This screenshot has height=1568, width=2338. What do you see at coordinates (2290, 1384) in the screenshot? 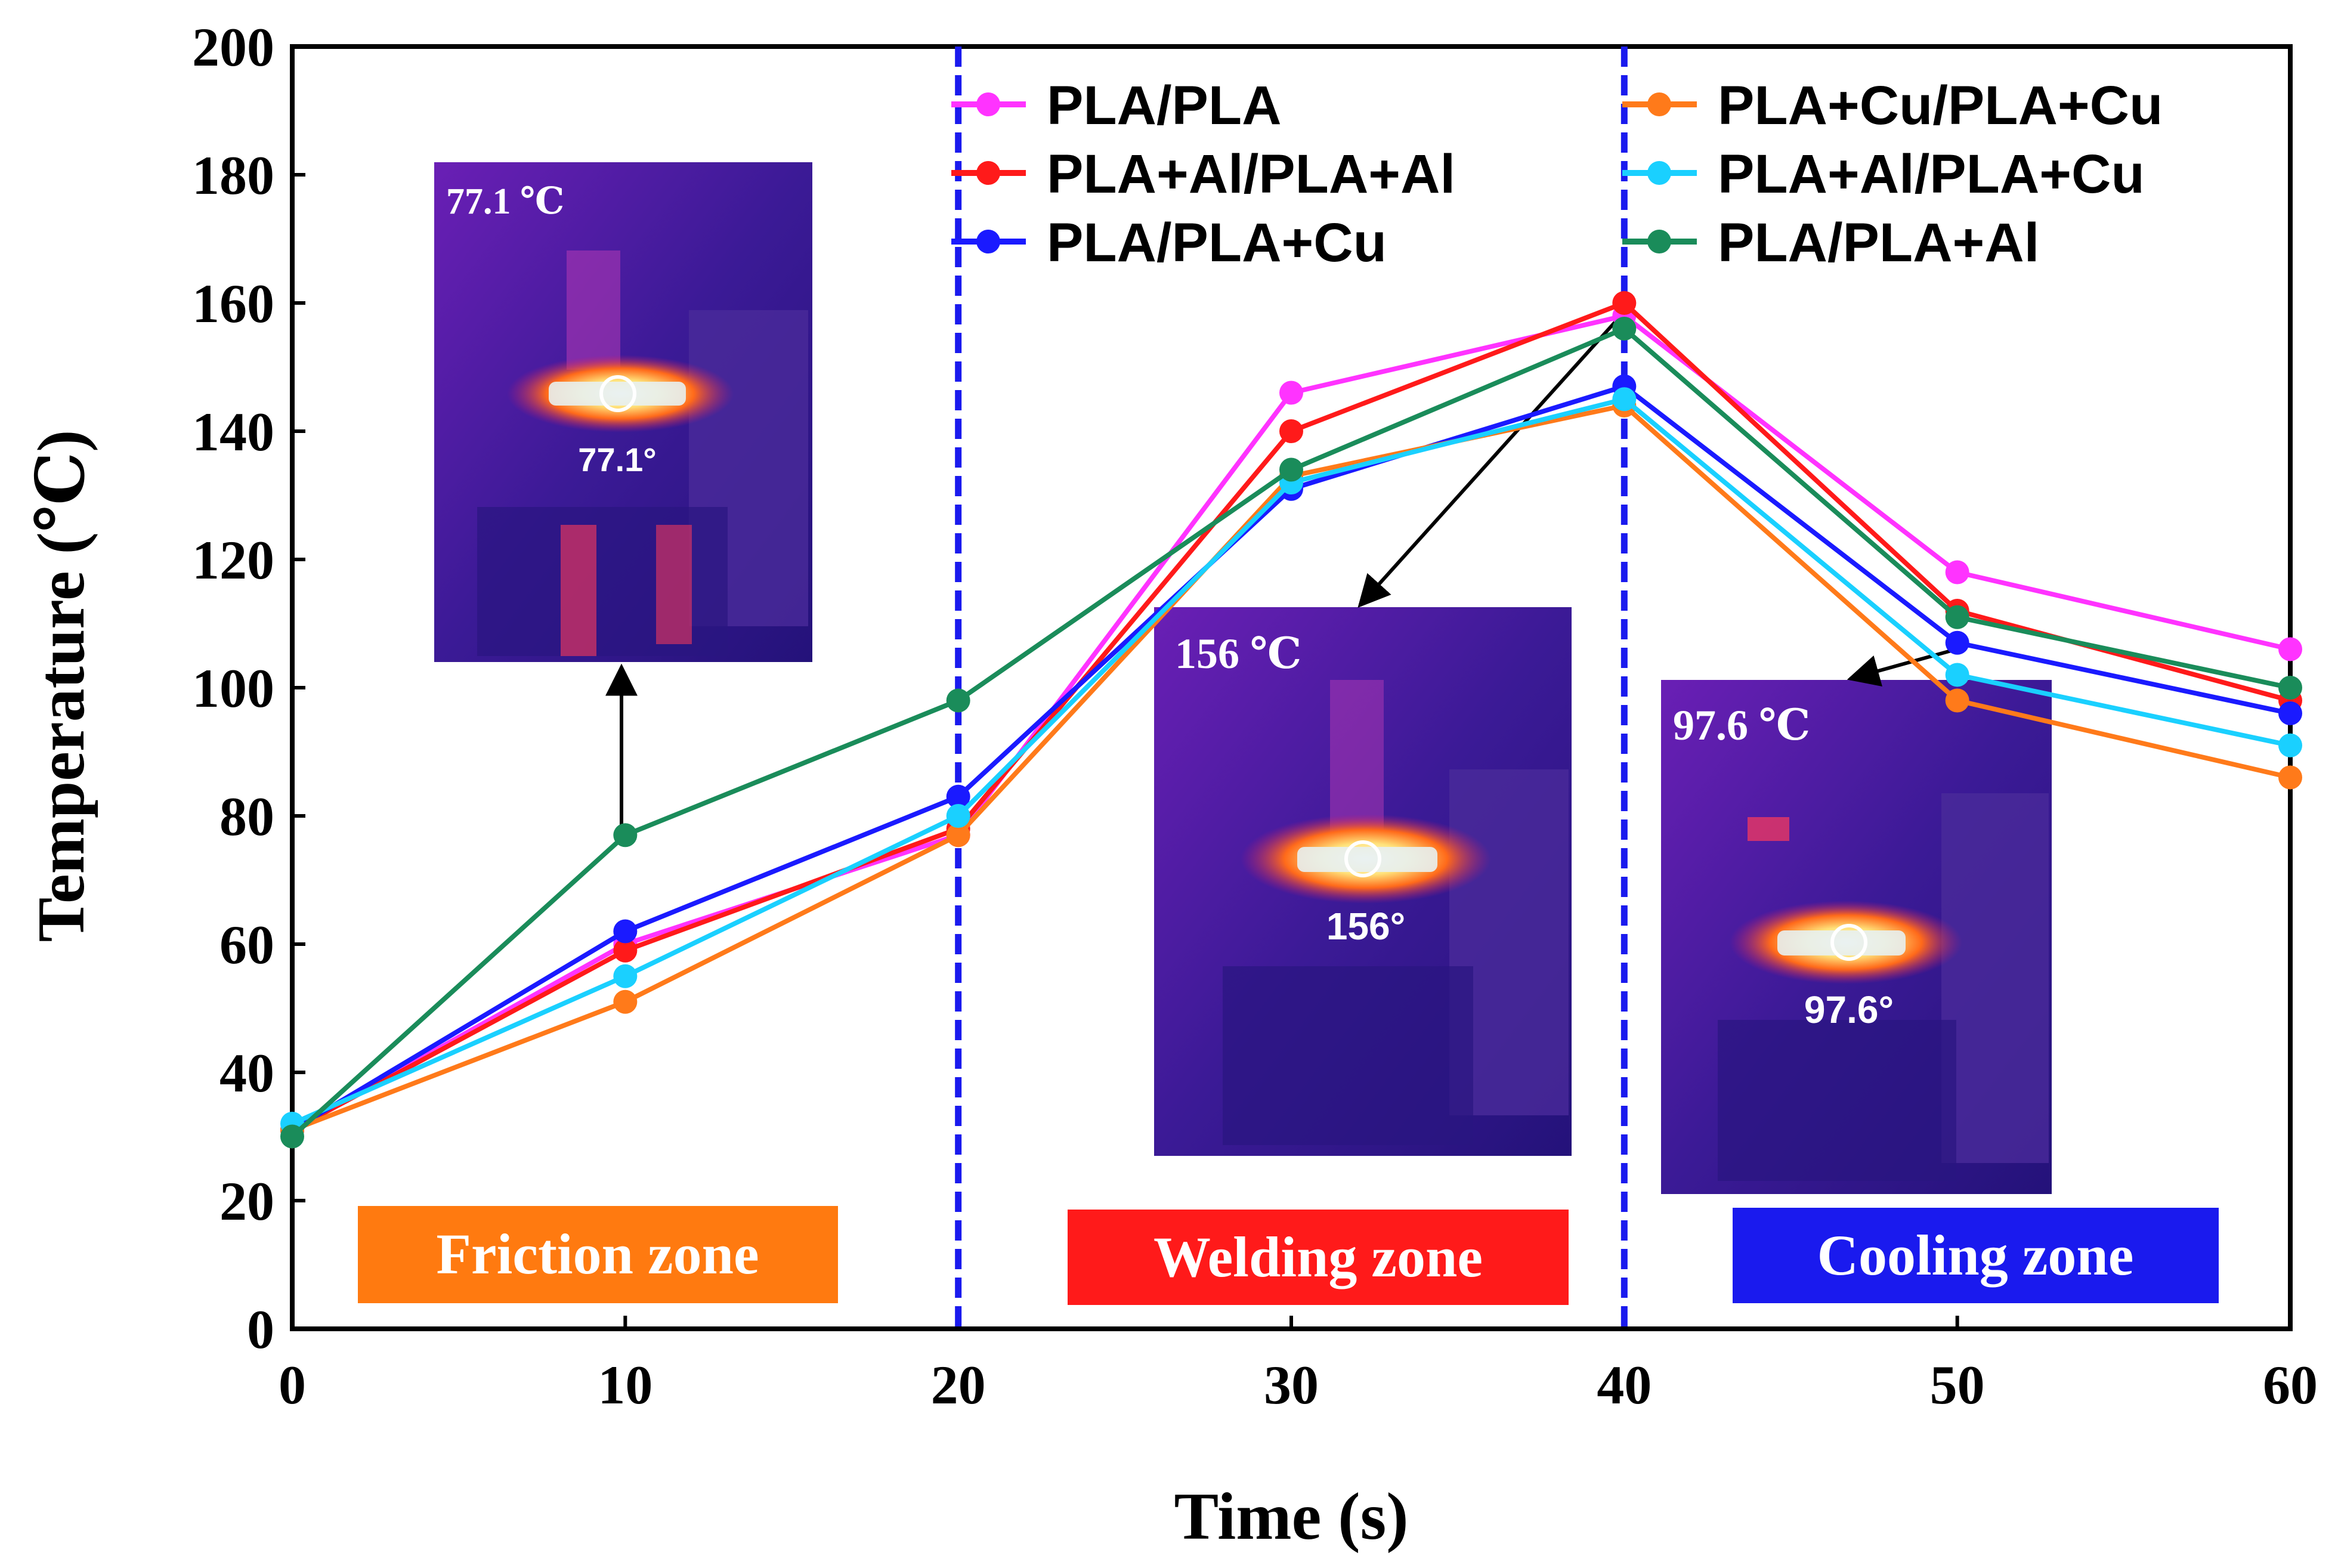
I see `x-tick-label: 60` at bounding box center [2290, 1384].